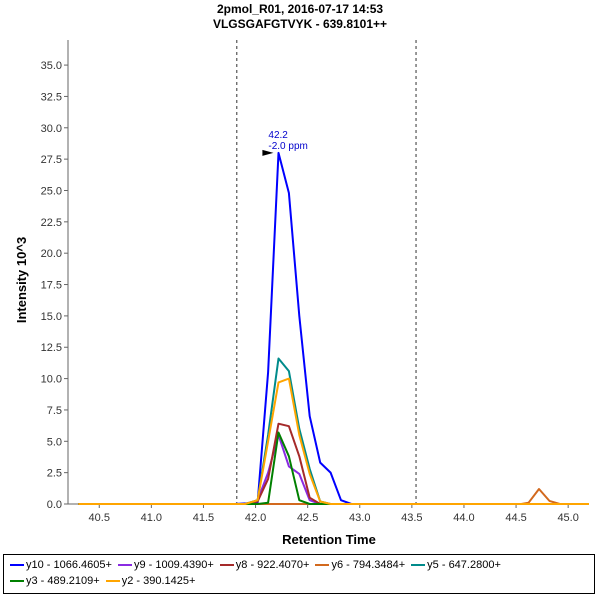  Describe the element at coordinates (99, 518) in the screenshot. I see `x-tick-label: 40.5` at that location.